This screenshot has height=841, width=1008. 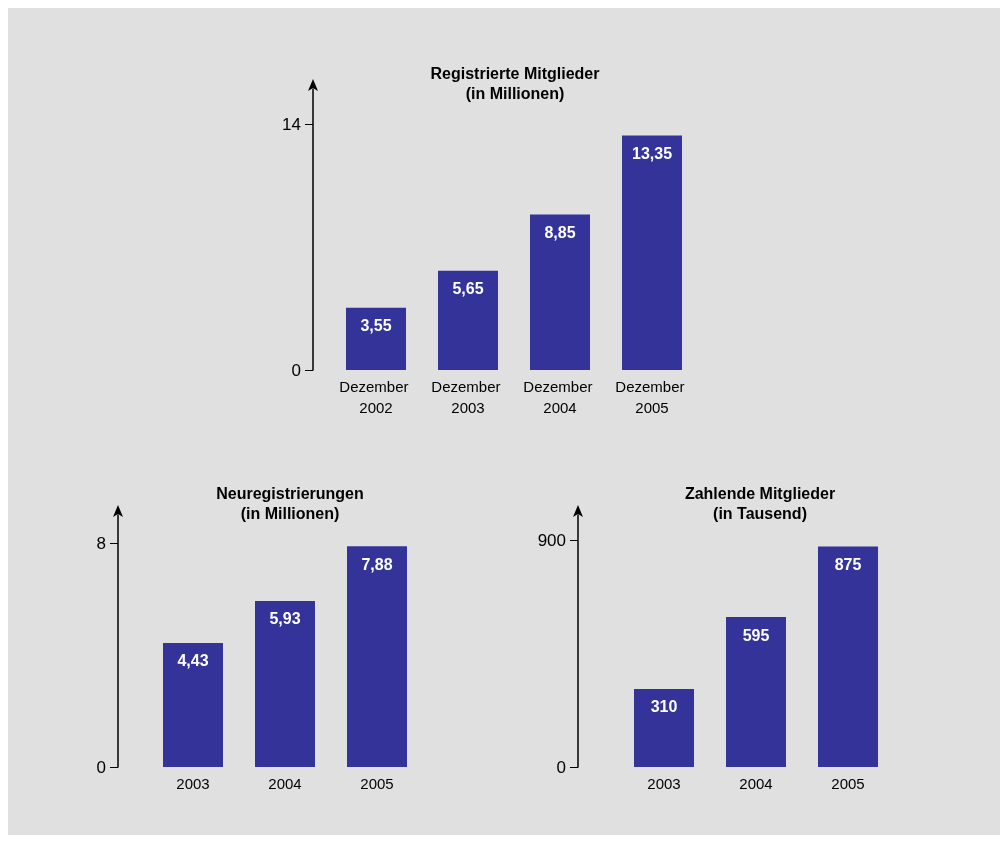 What do you see at coordinates (290, 493) in the screenshot?
I see `chart-title: Neuregistrierungen` at bounding box center [290, 493].